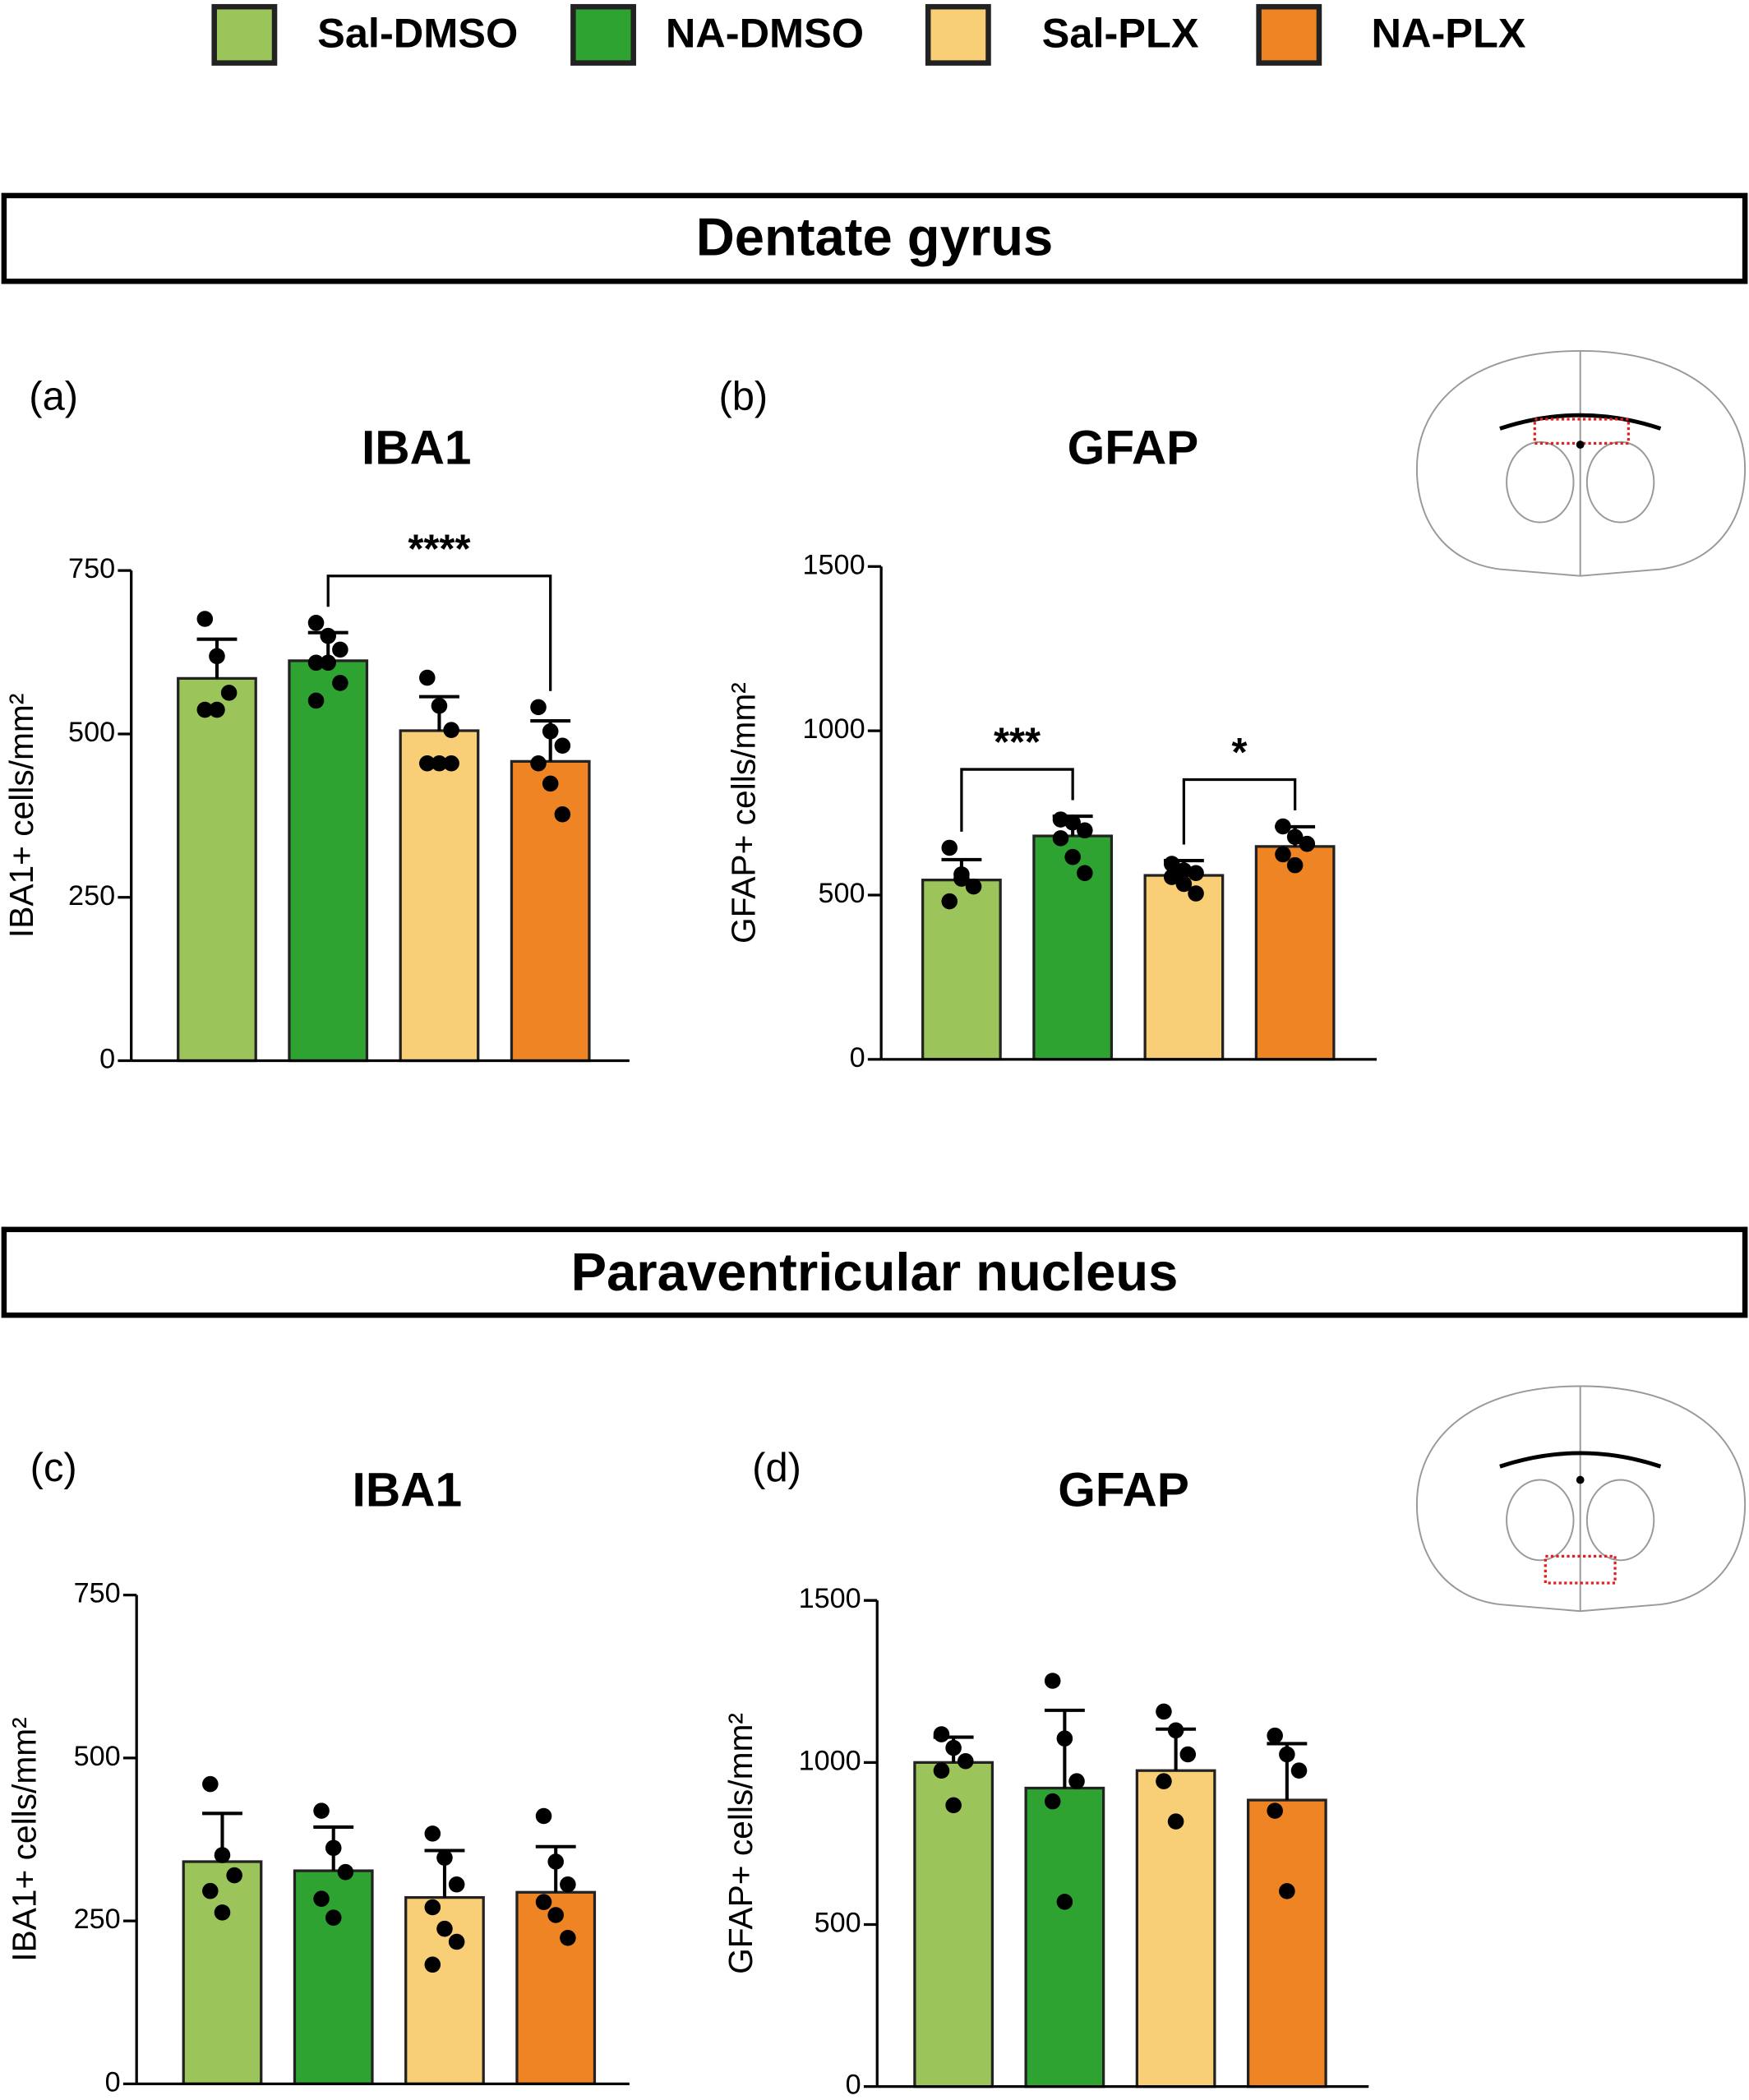 The width and height of the screenshot is (1749, 2100). Describe the element at coordinates (53, 1468) in the screenshot. I see `panel-label: (c)` at that location.